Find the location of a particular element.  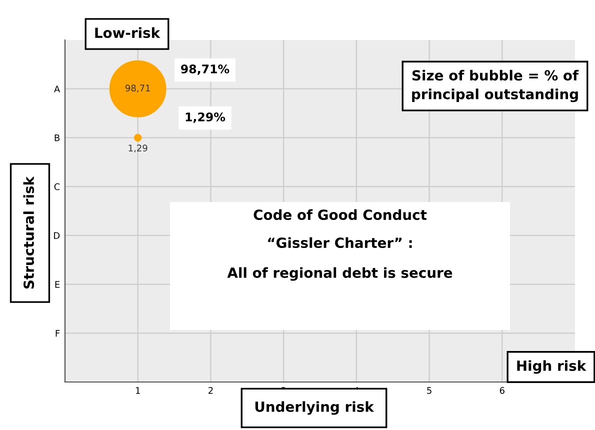

x-tick-label: 1 is located at coordinates (138, 390).